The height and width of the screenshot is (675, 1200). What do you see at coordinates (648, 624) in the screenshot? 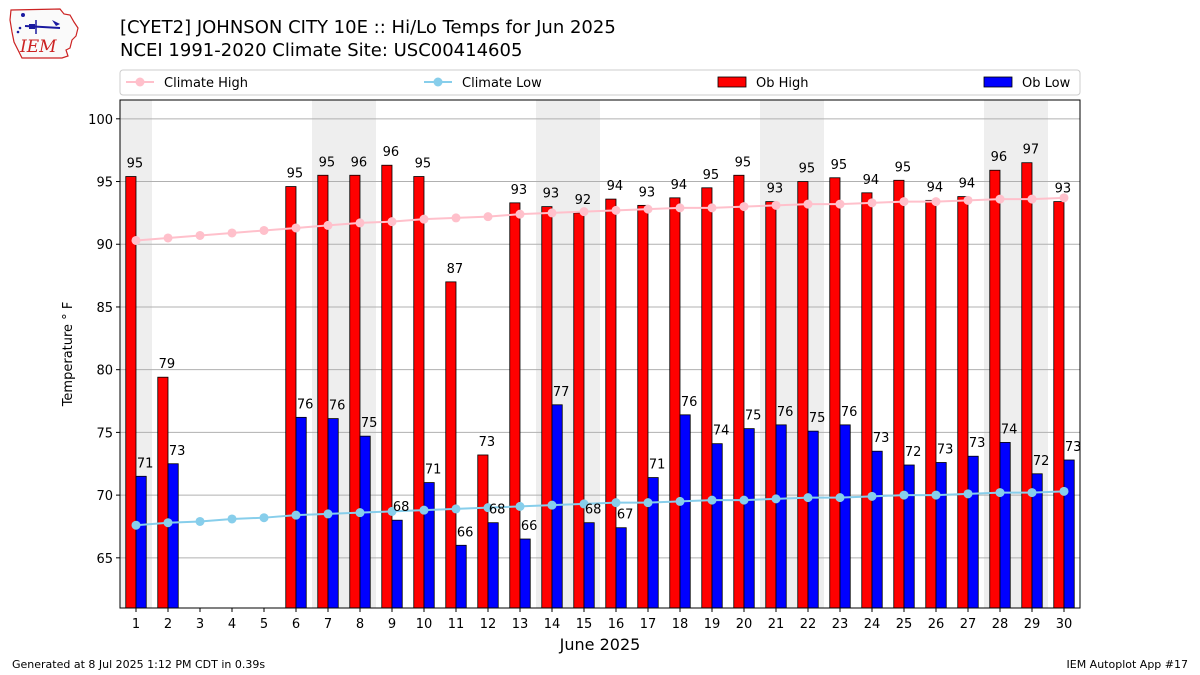
I see `x-tick-label-17: 17` at bounding box center [648, 624].